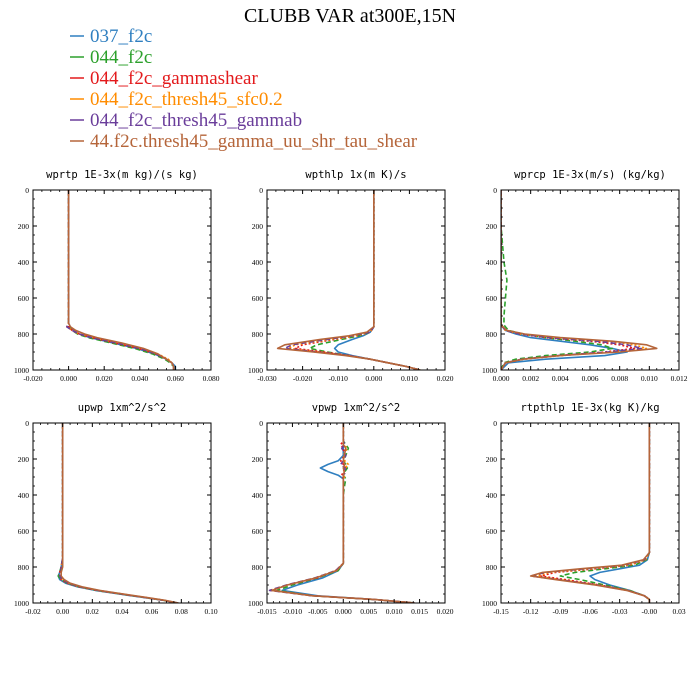 Image resolution: width=700 pixels, height=700 pixels. I want to click on legend-entry: 44.f2c.thresh45_gamma_uu_shr_tau_shear, so click(254, 141).